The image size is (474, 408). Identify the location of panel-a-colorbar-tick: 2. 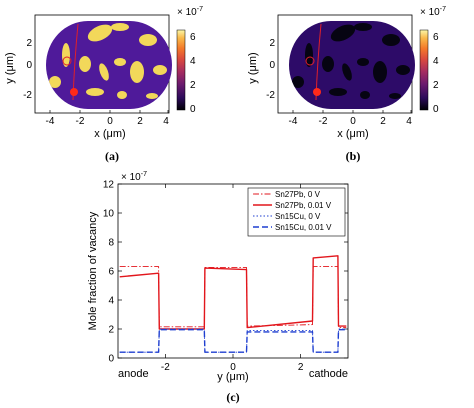
(193, 85).